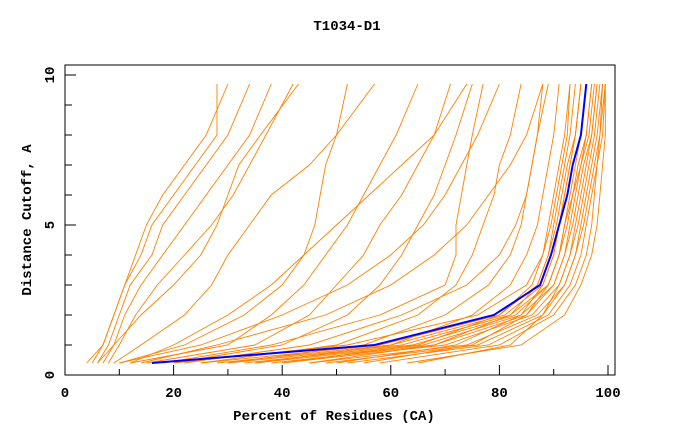 This screenshot has height=440, width=680. Describe the element at coordinates (51, 375) in the screenshot. I see `y-tick-label: 0` at that location.